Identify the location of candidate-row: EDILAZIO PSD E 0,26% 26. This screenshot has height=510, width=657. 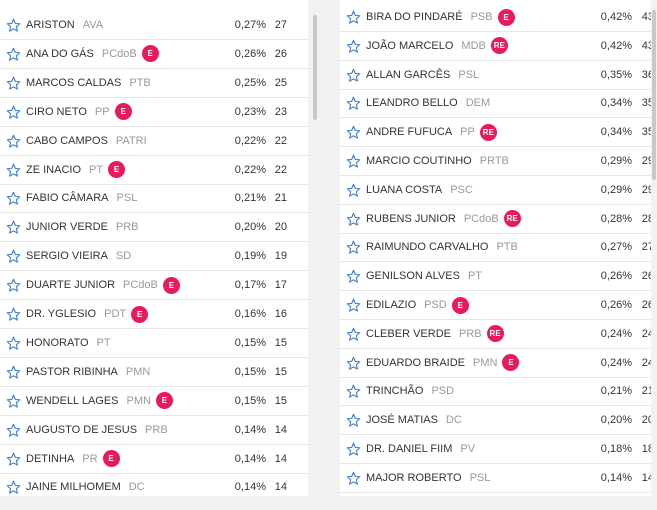
(495, 305).